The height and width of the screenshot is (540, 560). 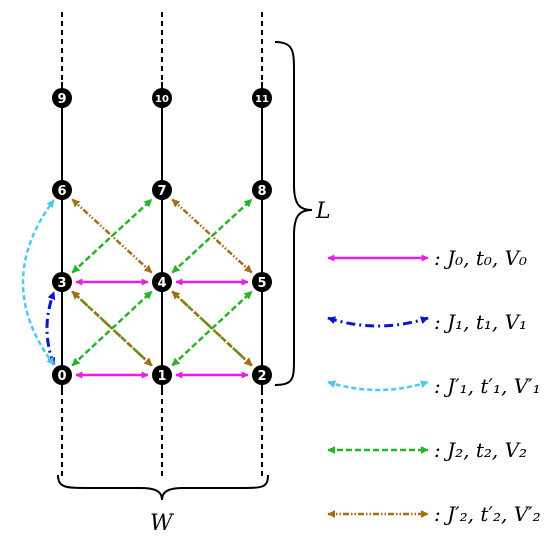 I want to click on legend-item-J0: : J₀, t₀, V₀, so click(x=427, y=258).